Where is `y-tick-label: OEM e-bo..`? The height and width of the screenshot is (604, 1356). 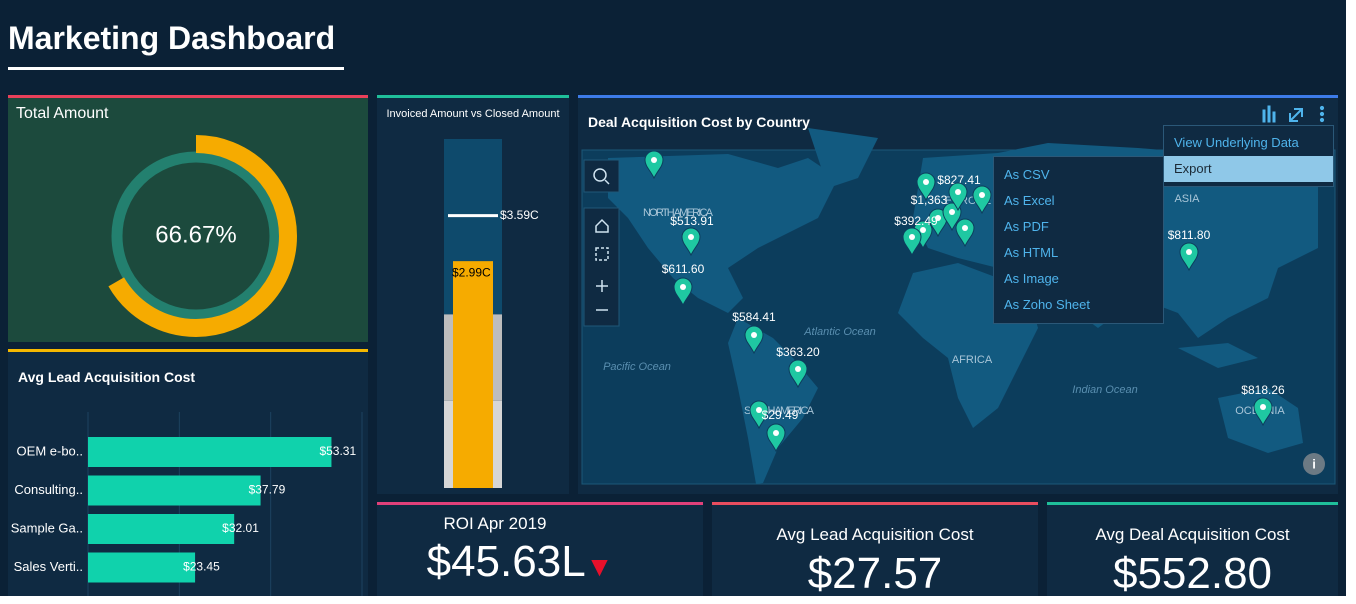 y-tick-label: OEM e-bo.. is located at coordinates (50, 450).